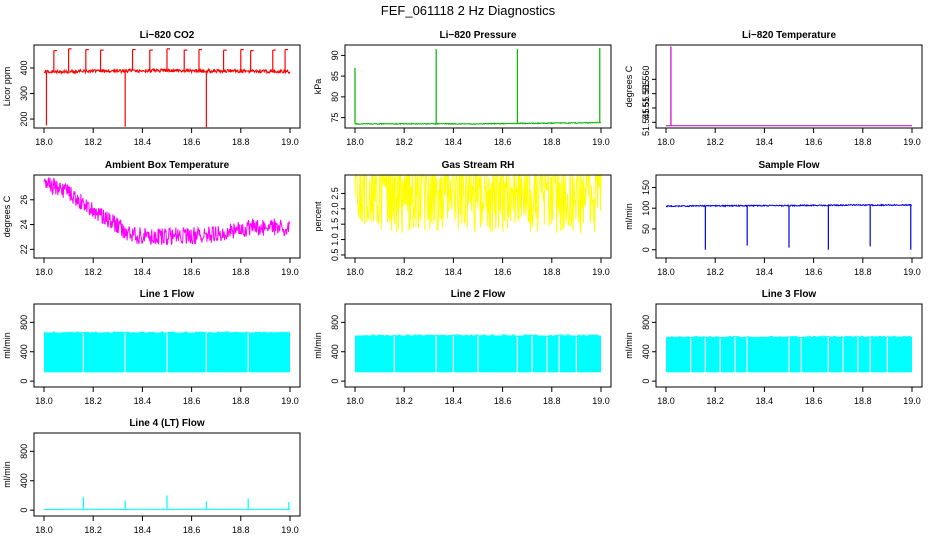 The height and width of the screenshot is (540, 936). Describe the element at coordinates (318, 87) in the screenshot. I see `y-axis-label: kPa` at that location.